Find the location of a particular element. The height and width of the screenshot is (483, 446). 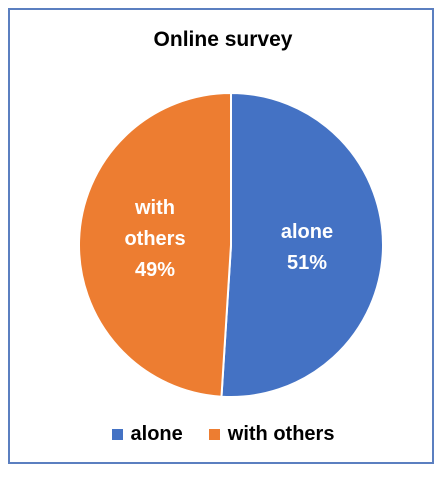

legend-swatch-alone is located at coordinates (117, 434).